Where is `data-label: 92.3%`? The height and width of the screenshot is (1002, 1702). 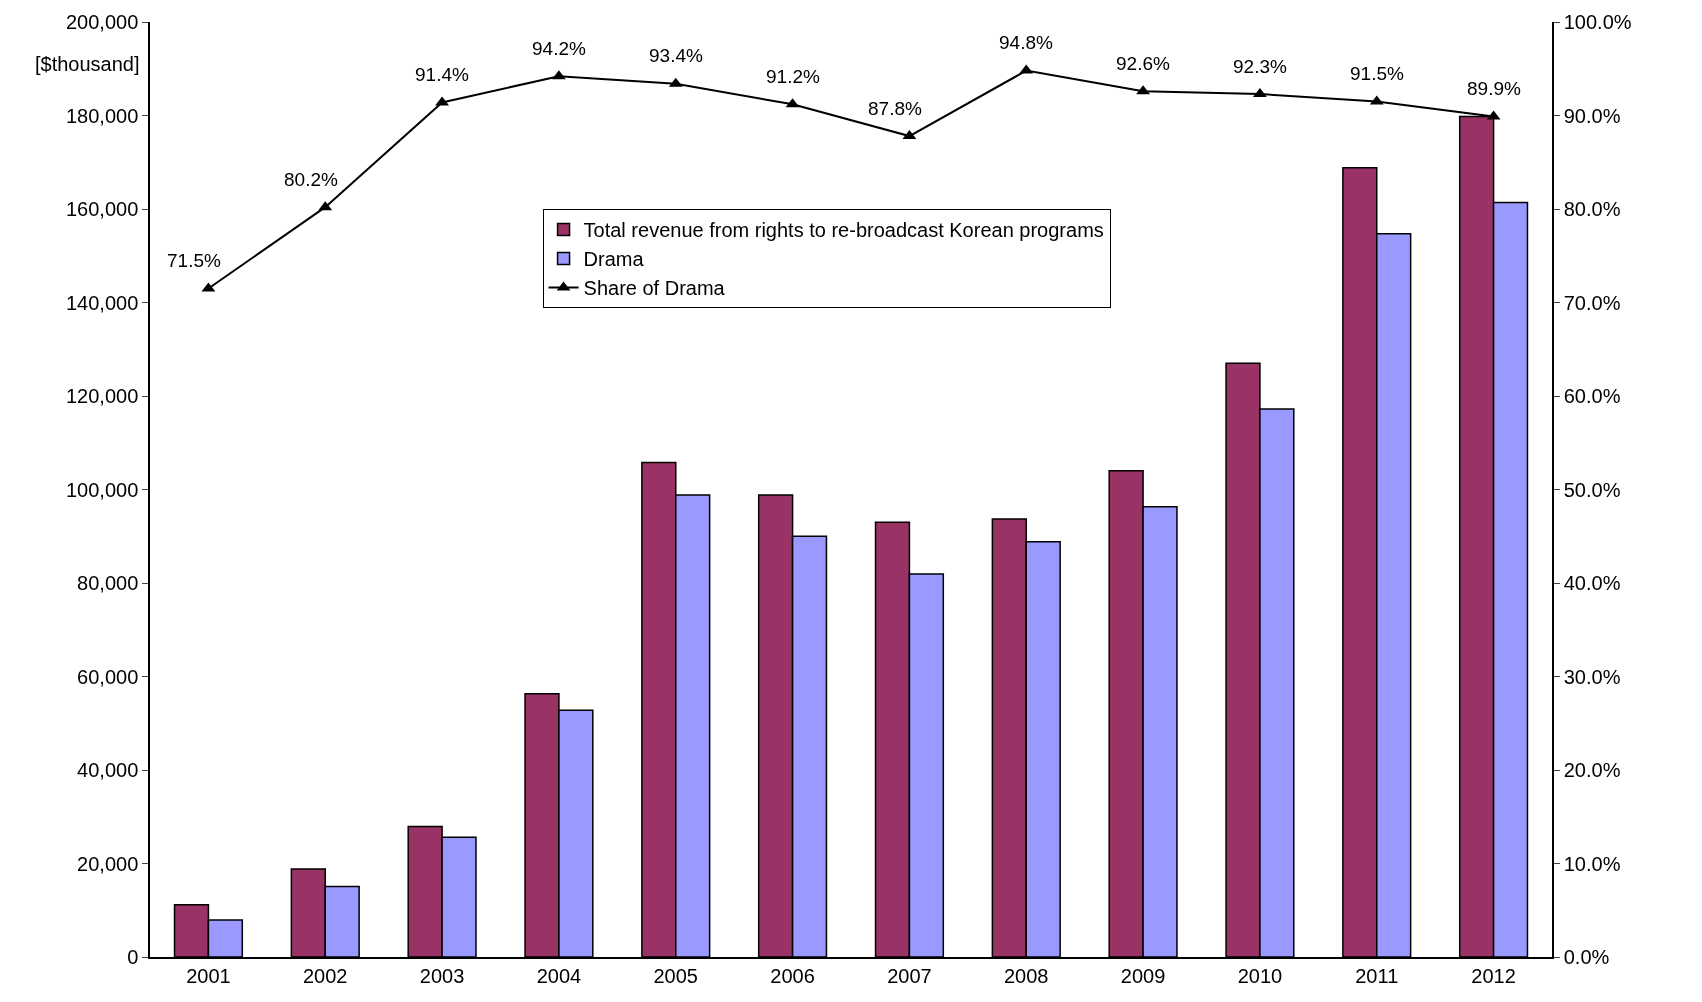
data-label: 92.3% is located at coordinates (1260, 66).